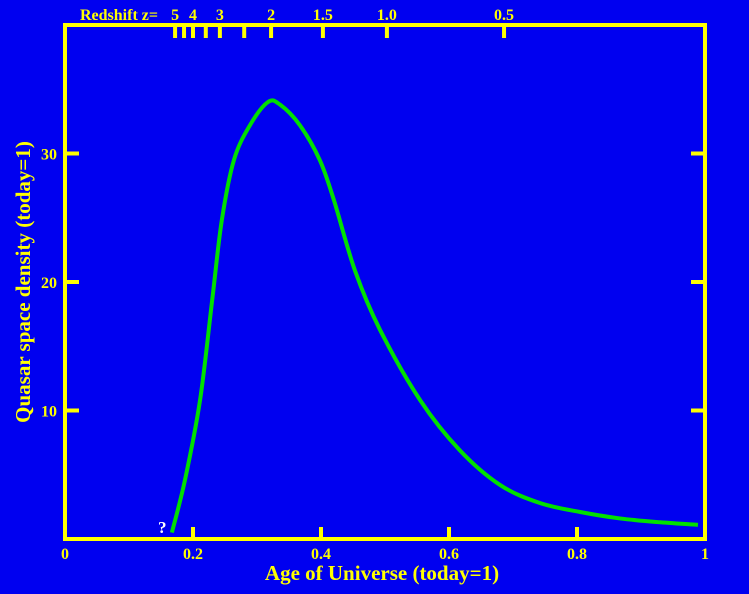 This screenshot has width=749, height=594. Describe the element at coordinates (323, 15) in the screenshot. I see `redshift-tick-label: 1.5` at that location.